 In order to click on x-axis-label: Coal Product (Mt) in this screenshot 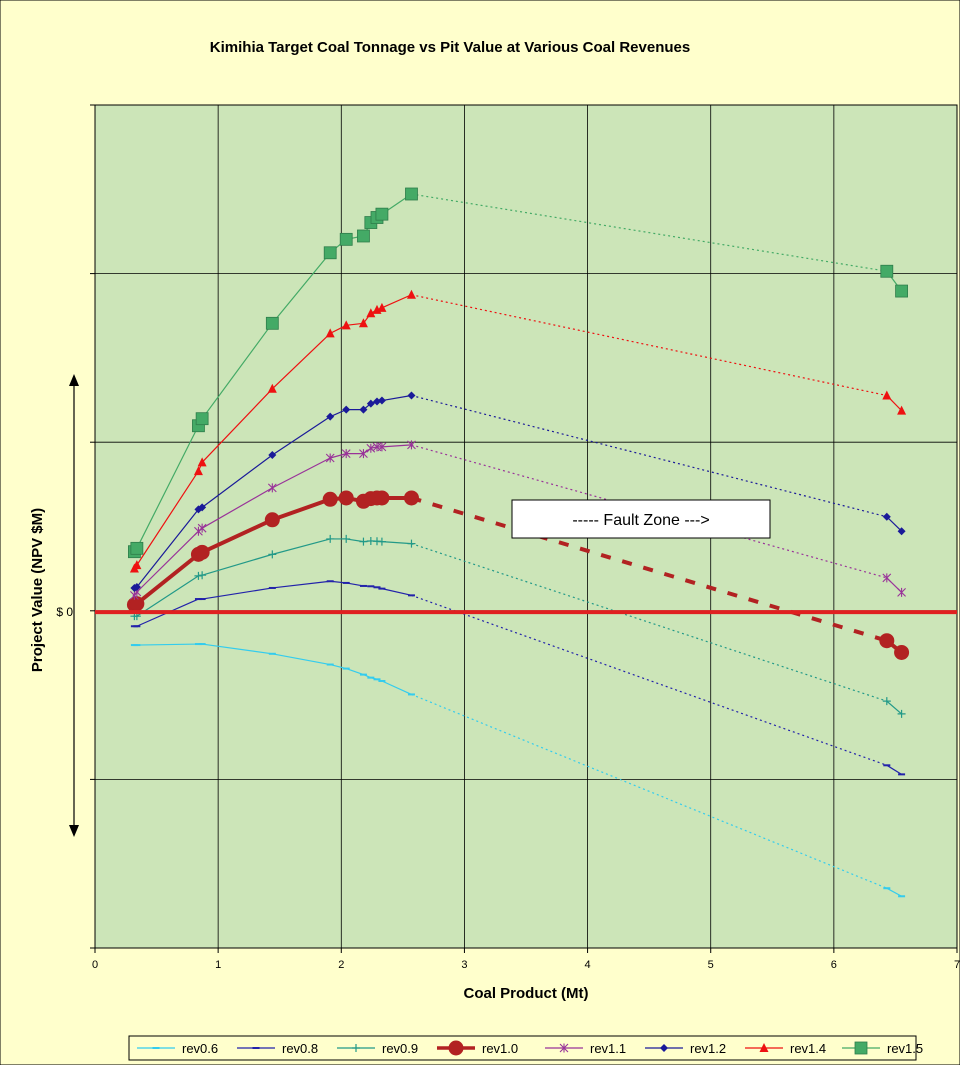, I will do `click(526, 993)`.